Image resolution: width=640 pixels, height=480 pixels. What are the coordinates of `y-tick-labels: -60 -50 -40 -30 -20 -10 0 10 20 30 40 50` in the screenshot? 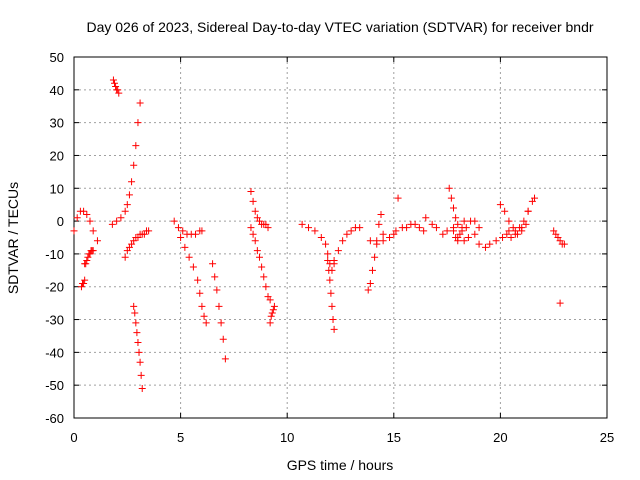 It's located at (54, 238).